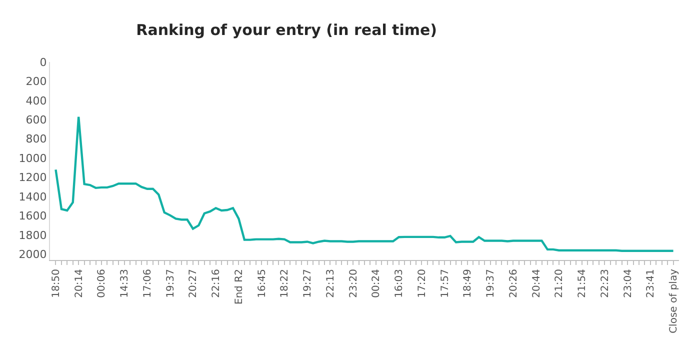  Describe the element at coordinates (36, 139) in the screenshot. I see `y-tick-label: 800` at that location.